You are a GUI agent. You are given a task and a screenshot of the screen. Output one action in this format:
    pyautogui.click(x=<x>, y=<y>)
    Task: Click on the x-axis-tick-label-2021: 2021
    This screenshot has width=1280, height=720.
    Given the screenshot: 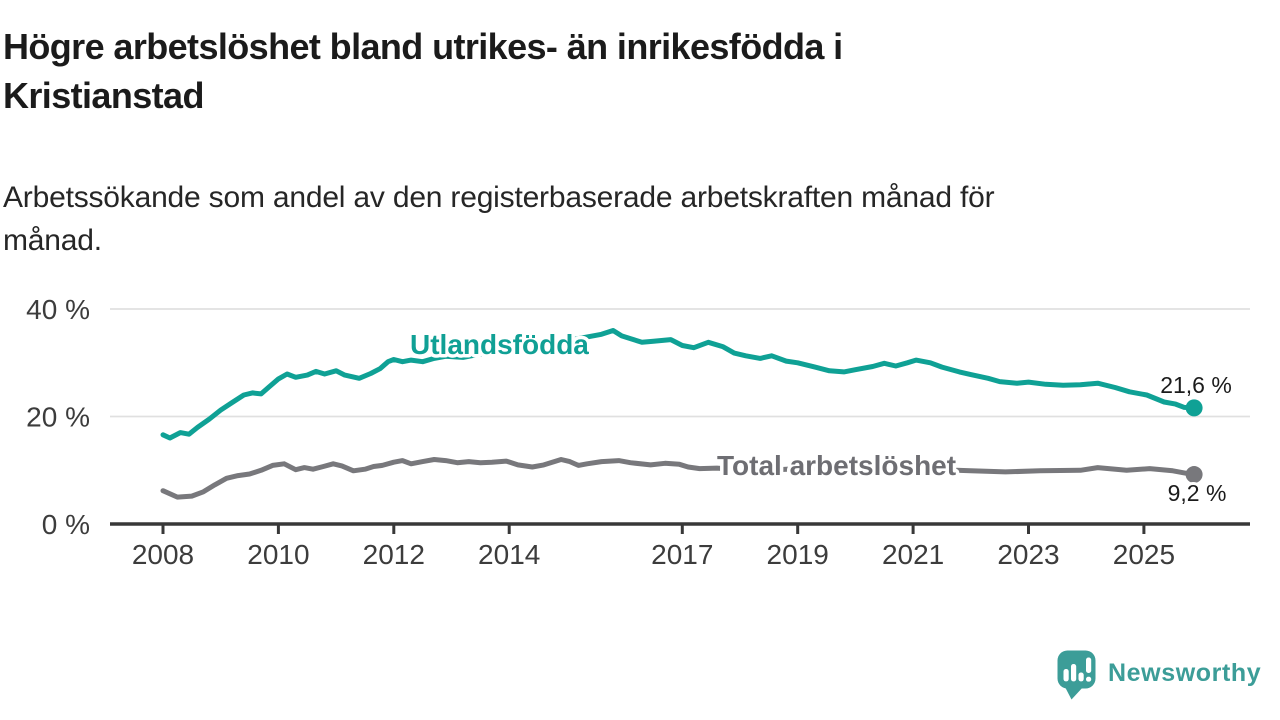 What is the action you would take?
    pyautogui.click(x=913, y=554)
    